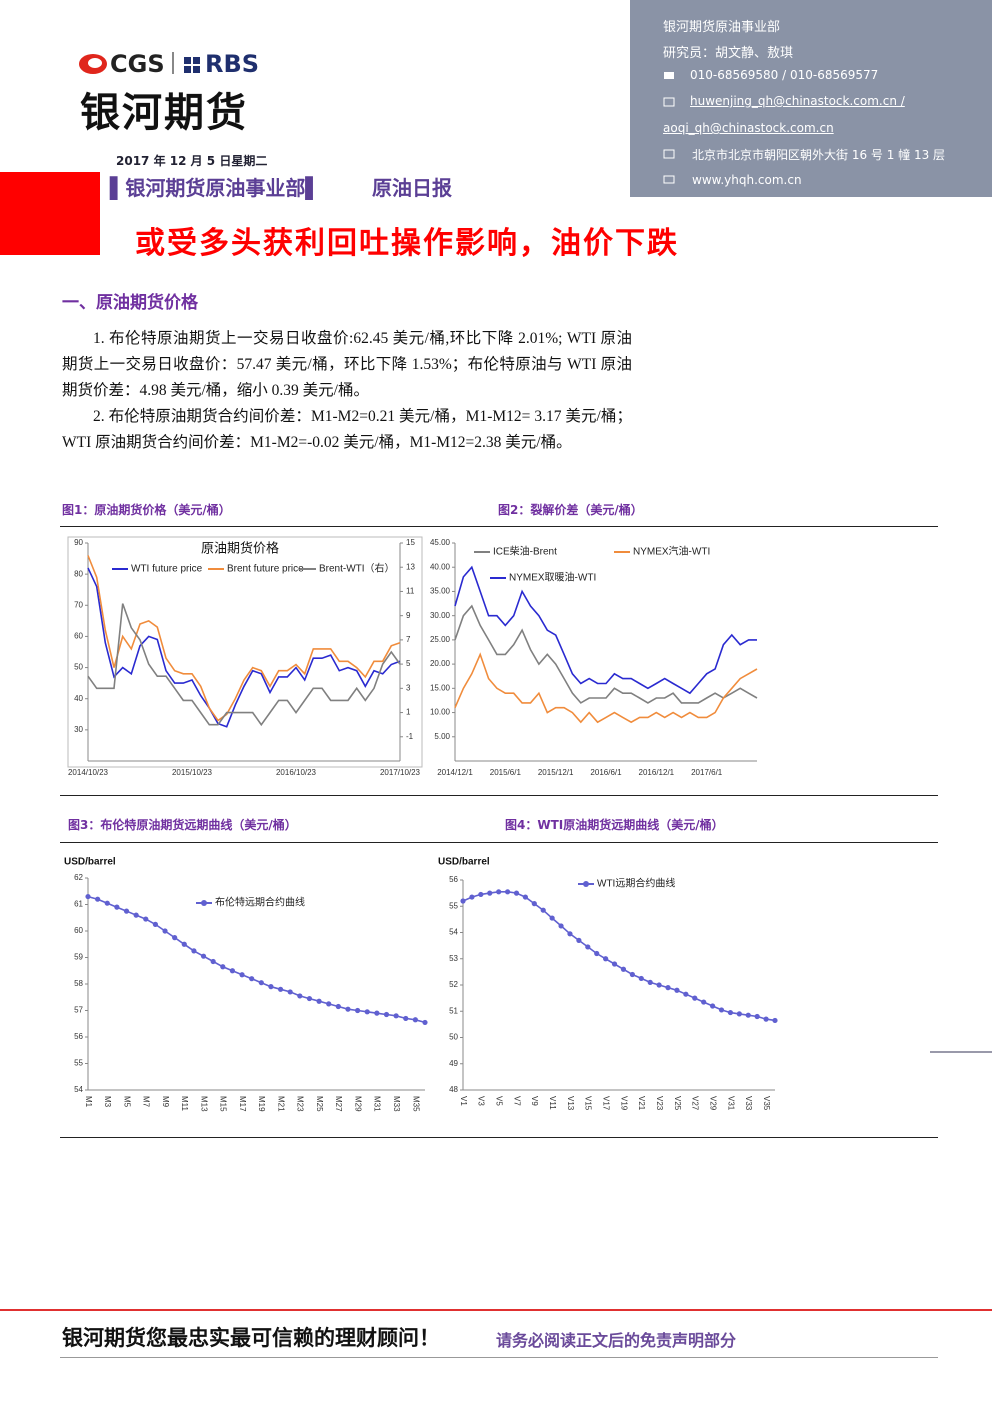 The height and width of the screenshot is (1403, 992). I want to click on x-tick-label: M21, so click(280, 1104).